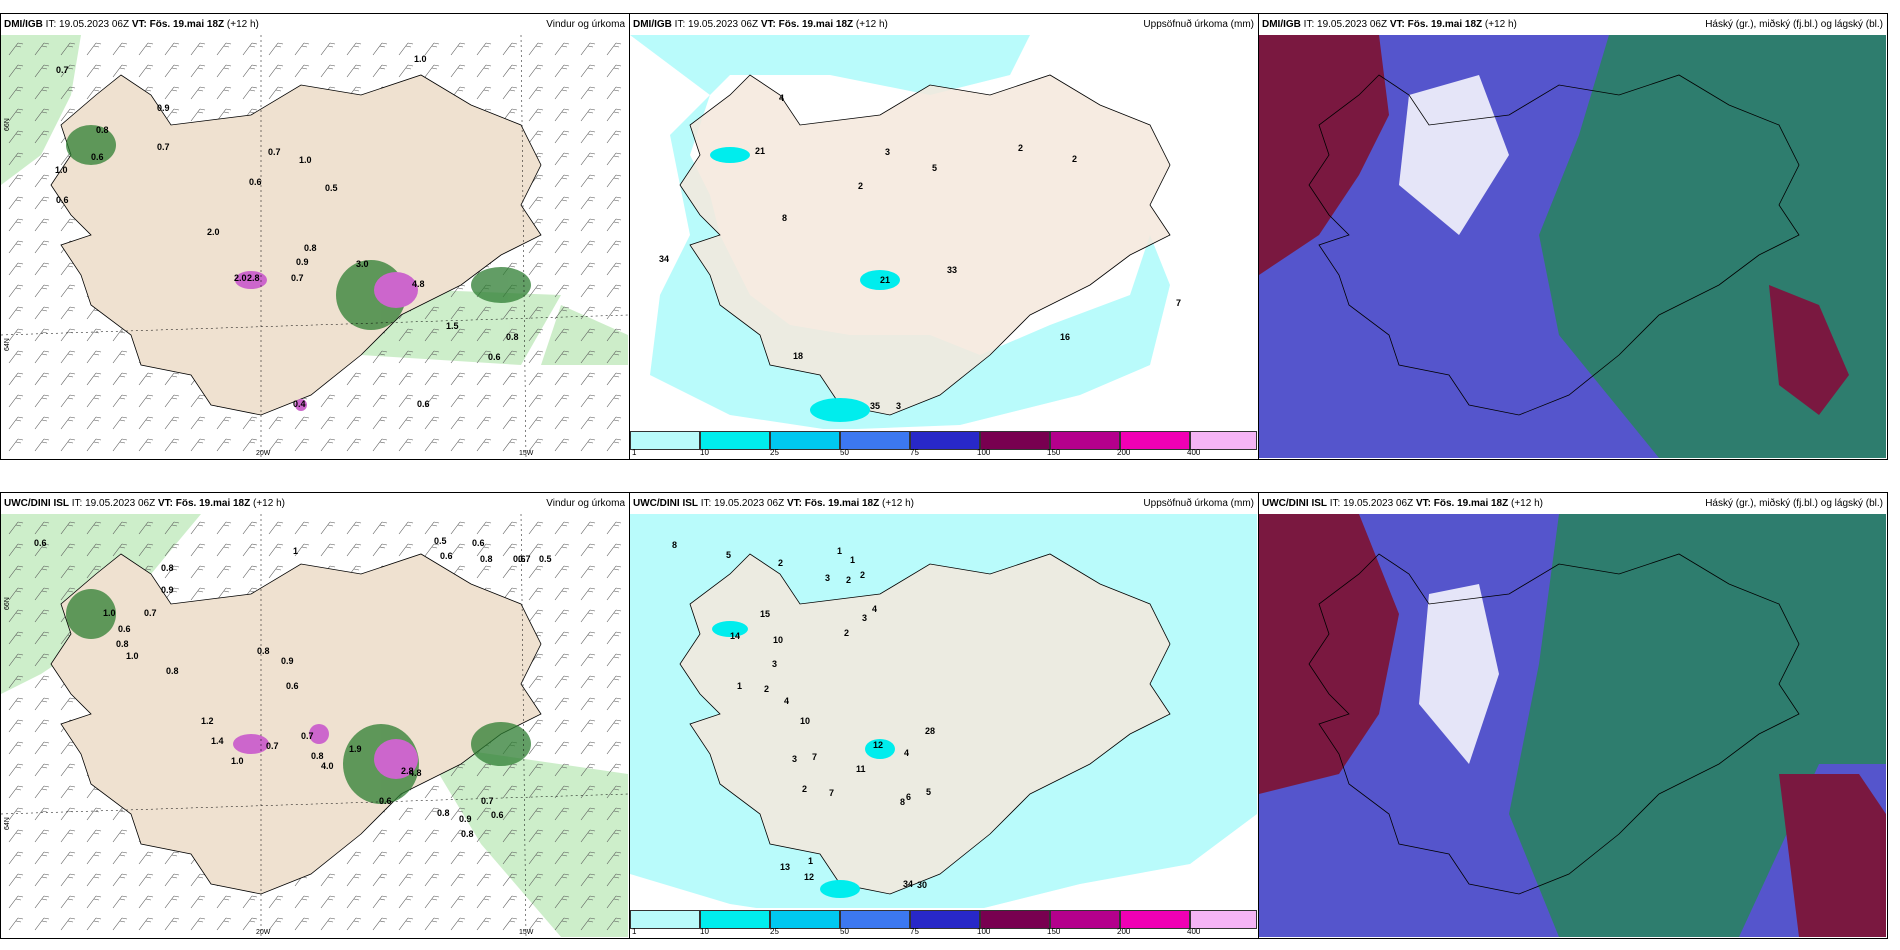  What do you see at coordinates (878, 745) in the screenshot?
I see `value-label: 12` at bounding box center [878, 745].